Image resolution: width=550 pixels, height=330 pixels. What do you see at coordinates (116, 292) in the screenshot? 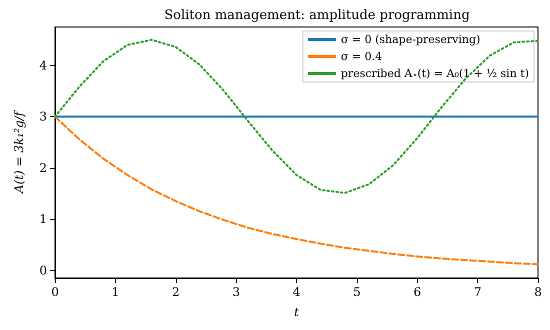
I see `x-tick-label: 1` at bounding box center [116, 292].